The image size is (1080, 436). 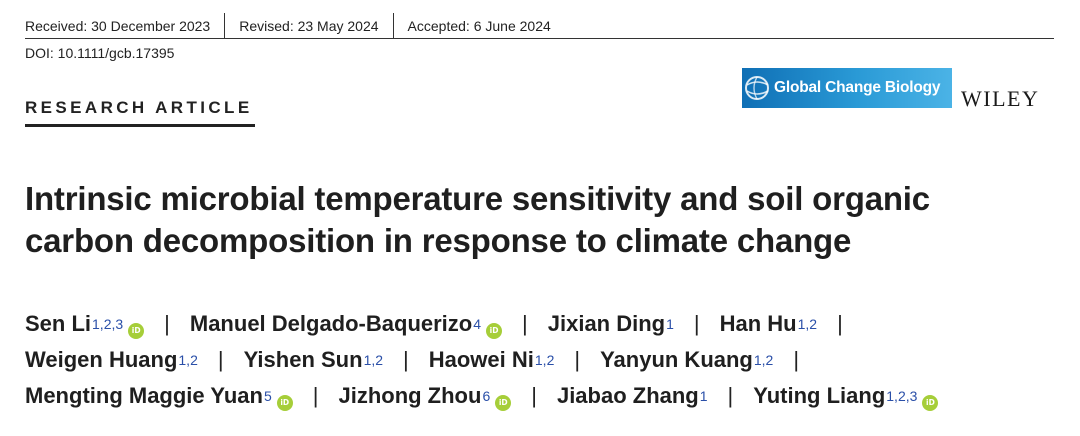 What do you see at coordinates (111, 359) in the screenshot?
I see `author: Weigen Huang 1,2` at bounding box center [111, 359].